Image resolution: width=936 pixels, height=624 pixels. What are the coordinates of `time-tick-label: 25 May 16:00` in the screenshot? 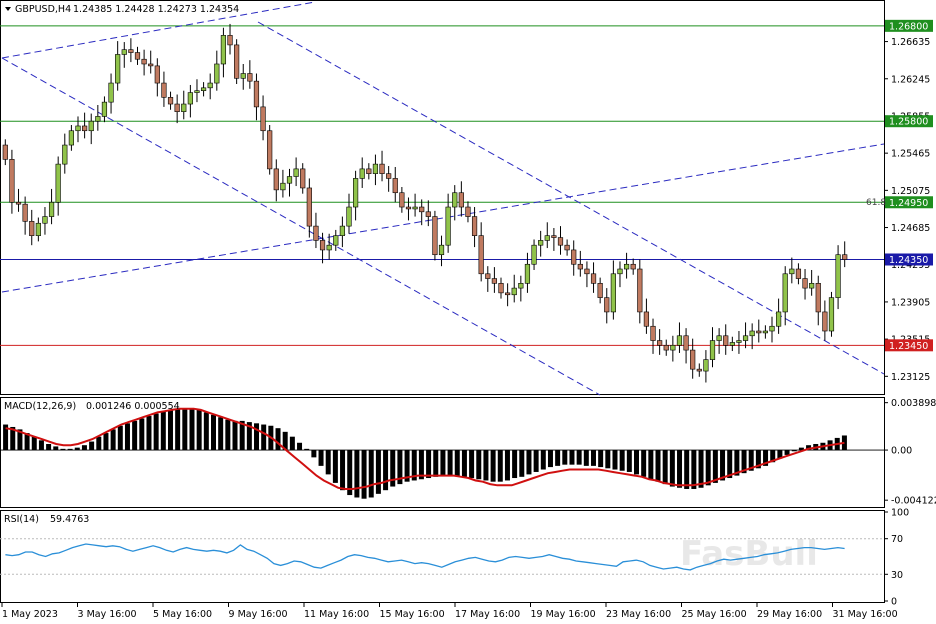 It's located at (714, 614).